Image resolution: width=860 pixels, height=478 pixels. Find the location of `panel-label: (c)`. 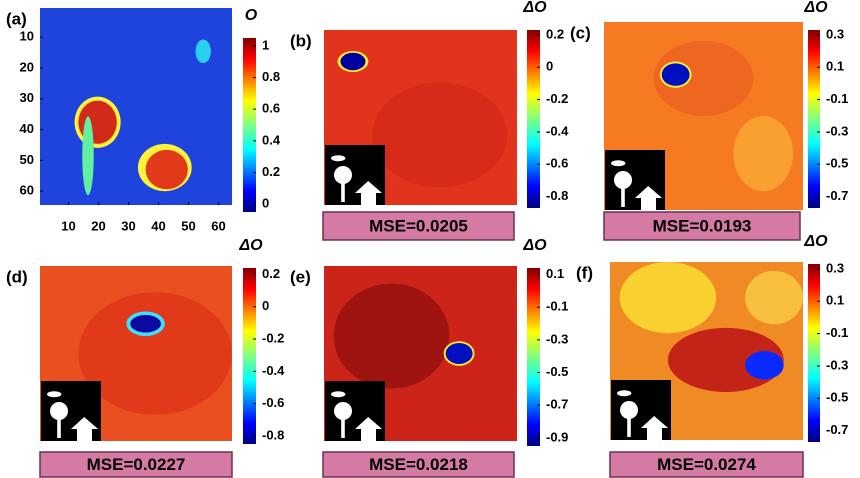

panel-label: (c) is located at coordinates (580, 32).